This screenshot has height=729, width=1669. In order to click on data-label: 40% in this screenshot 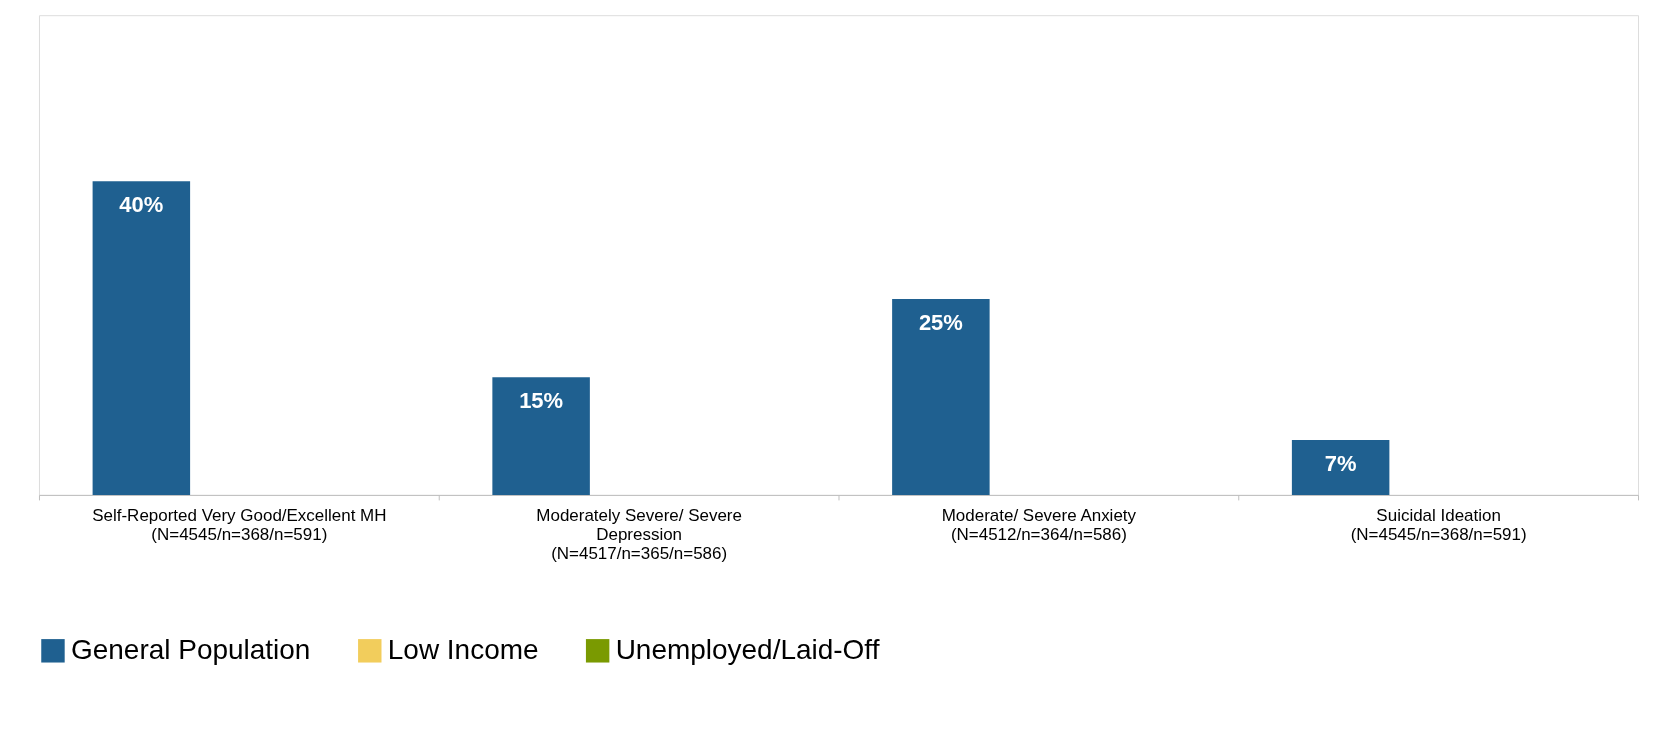, I will do `click(141, 205)`.